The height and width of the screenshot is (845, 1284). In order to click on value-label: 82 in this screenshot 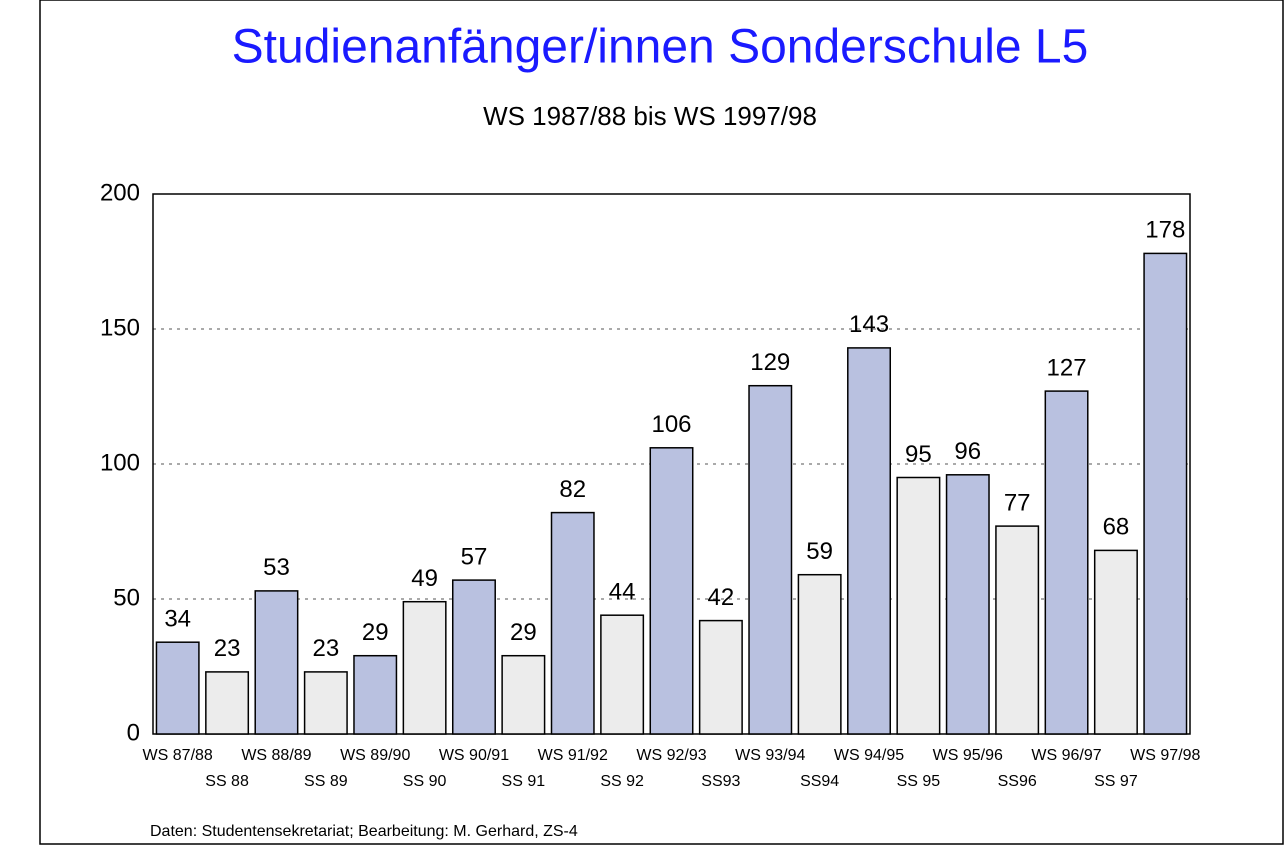, I will do `click(572, 489)`.